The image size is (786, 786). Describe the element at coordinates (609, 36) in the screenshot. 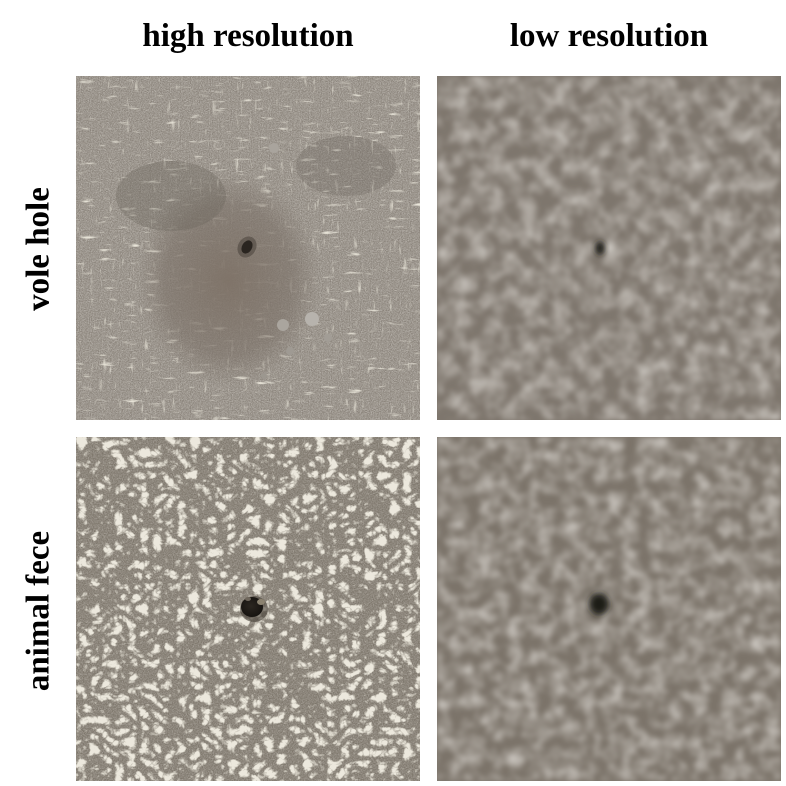

I see `column-header-low-resolution: low resolution` at that location.